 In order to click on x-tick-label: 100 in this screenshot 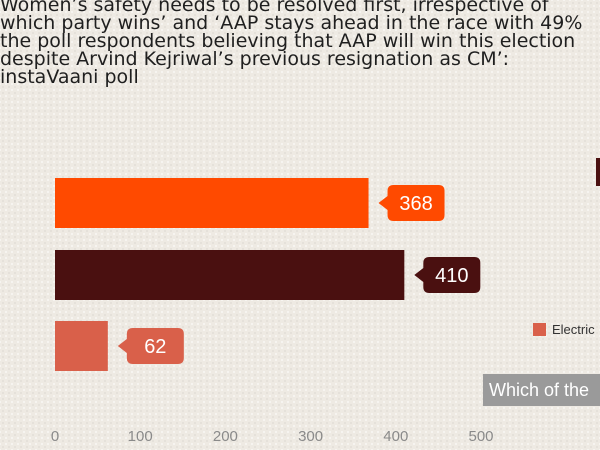, I will do `click(140, 436)`.